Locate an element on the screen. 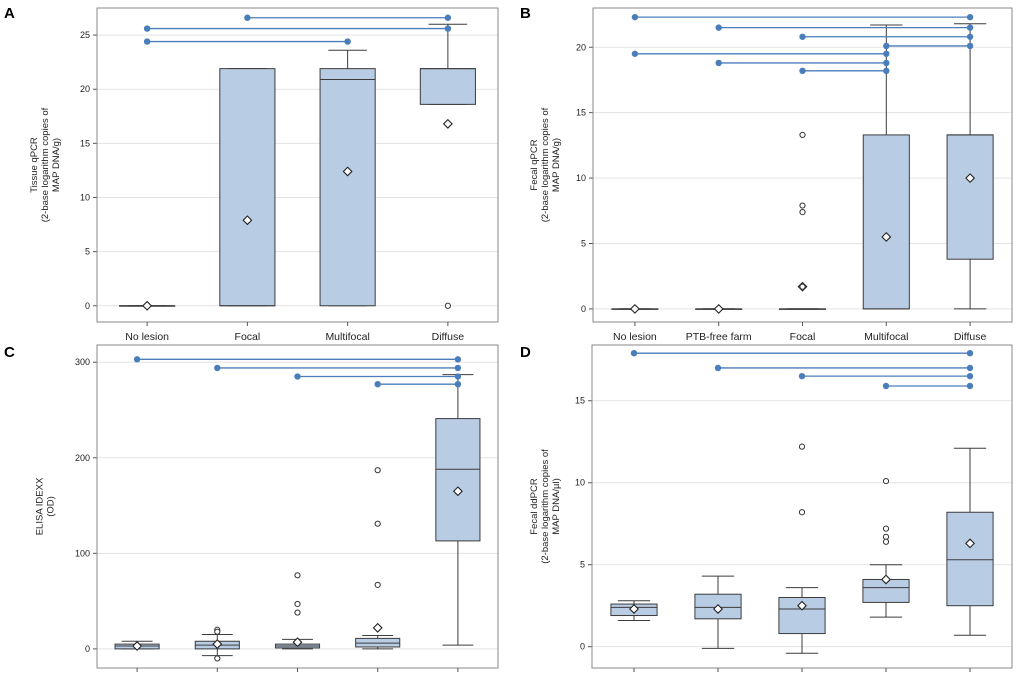  x-tick-label: Diffuse is located at coordinates (448, 337).